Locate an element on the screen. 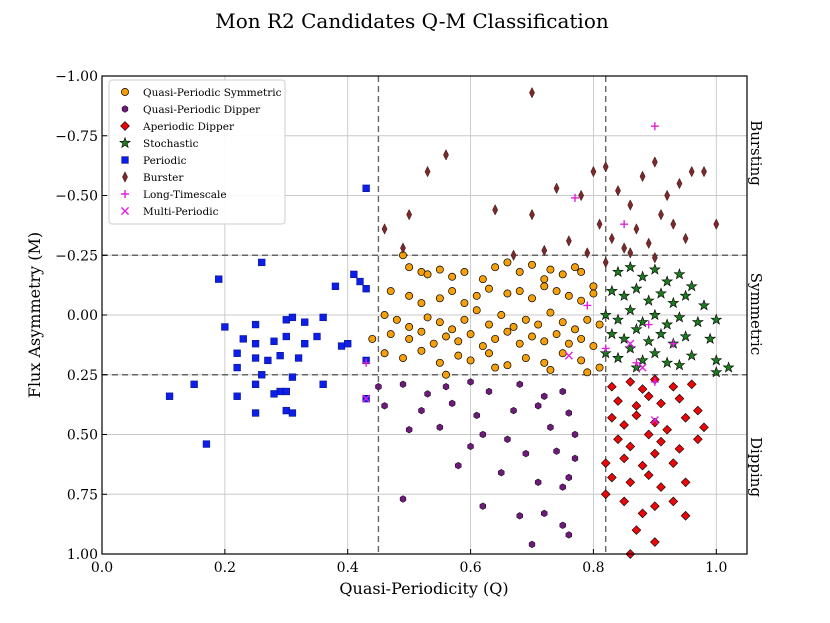  chart-title: Mon R2 Candidates Q-M Classification is located at coordinates (412, 21).